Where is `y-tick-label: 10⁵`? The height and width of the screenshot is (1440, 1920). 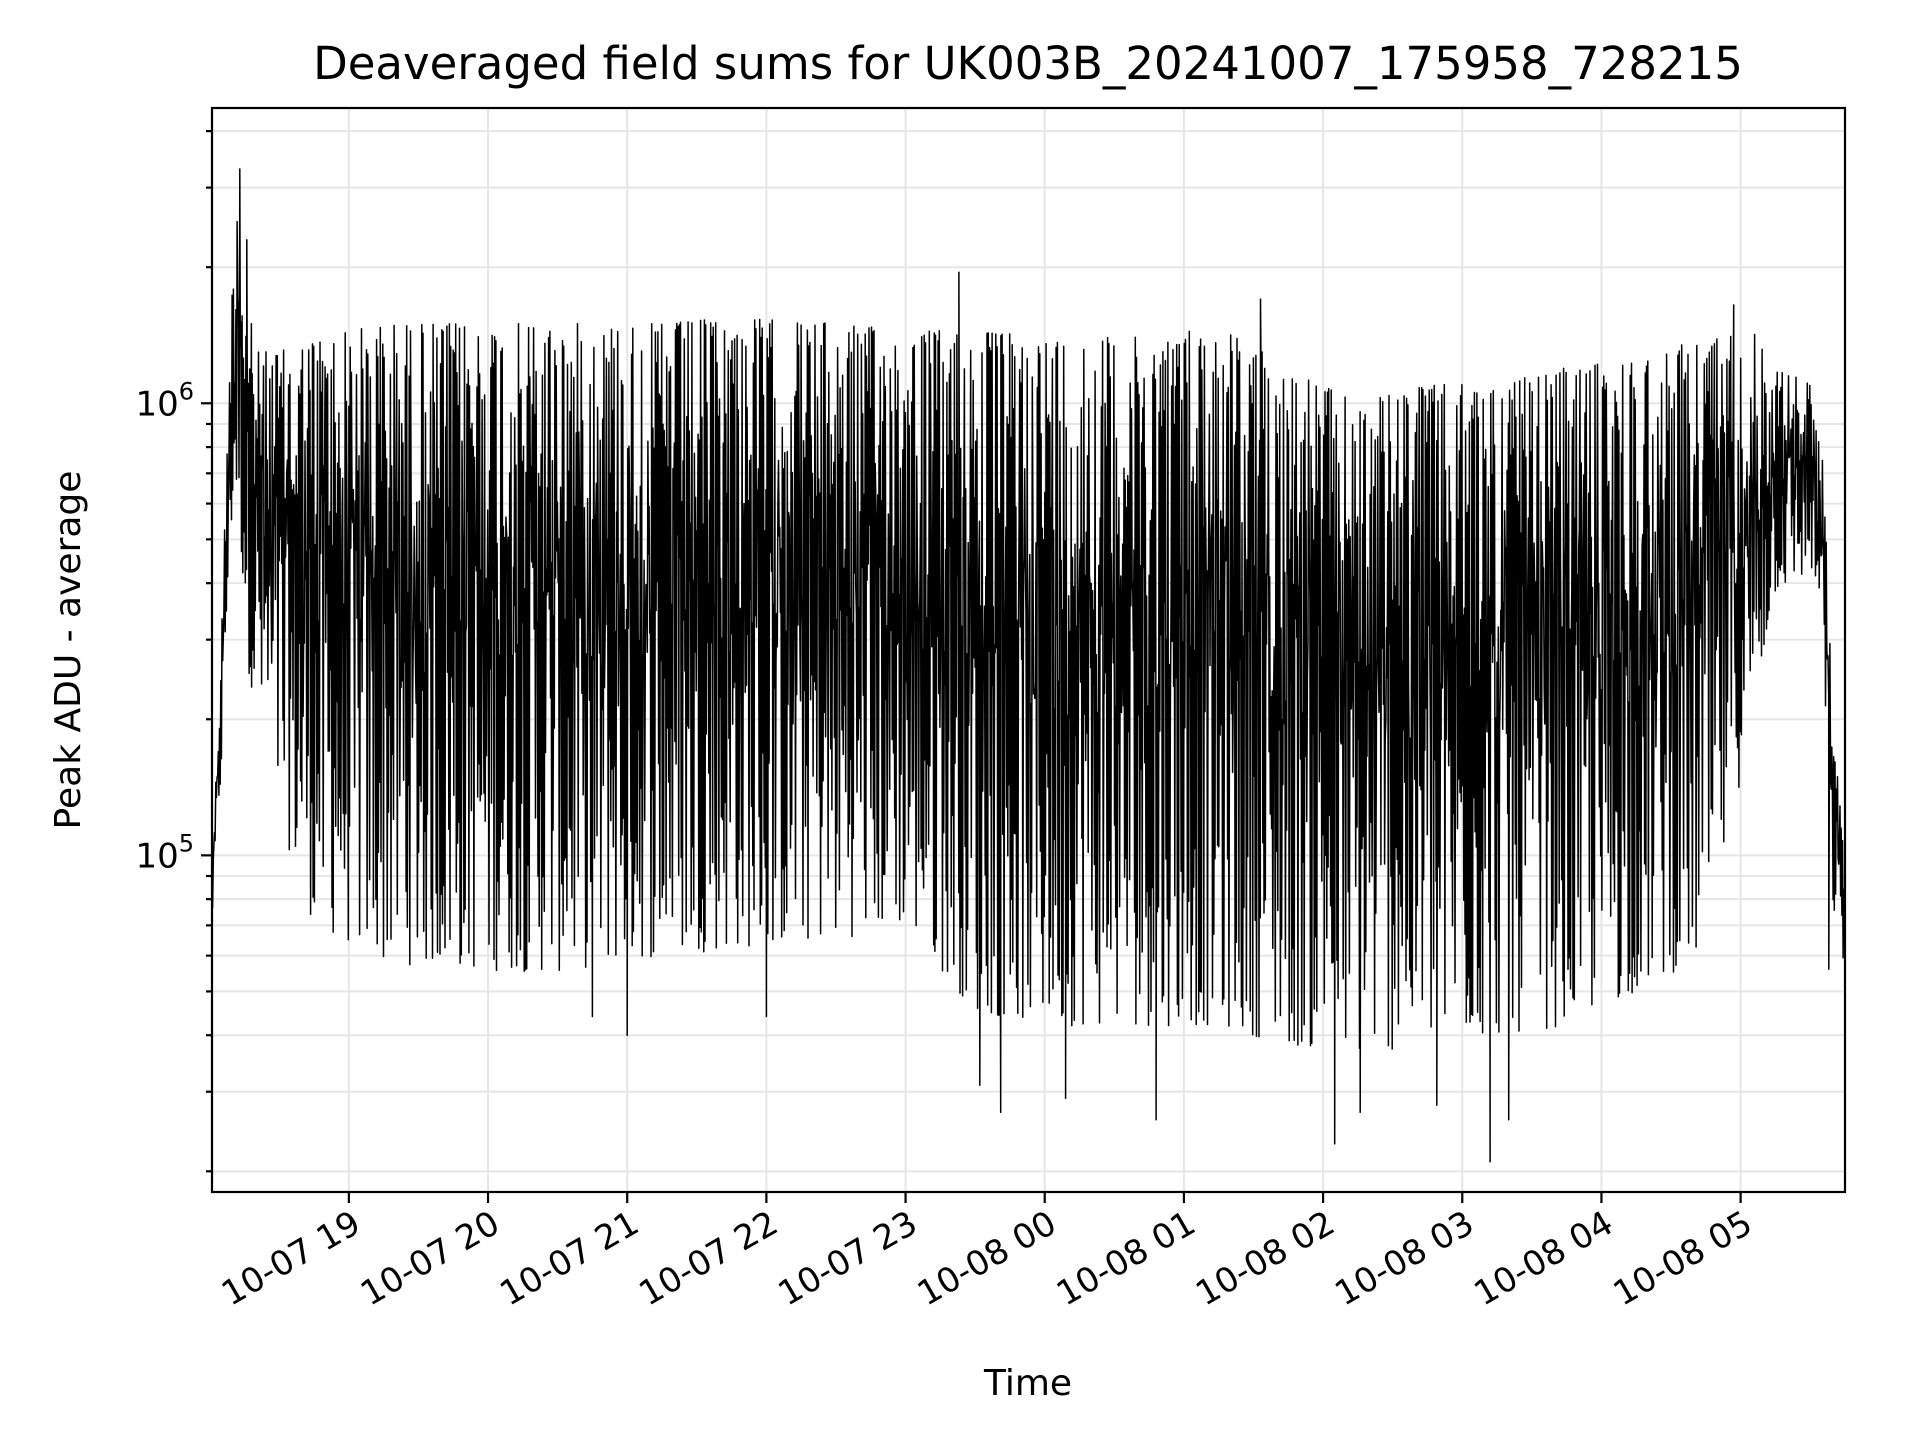
y-tick-label: 10⁵ is located at coordinates (164, 852).